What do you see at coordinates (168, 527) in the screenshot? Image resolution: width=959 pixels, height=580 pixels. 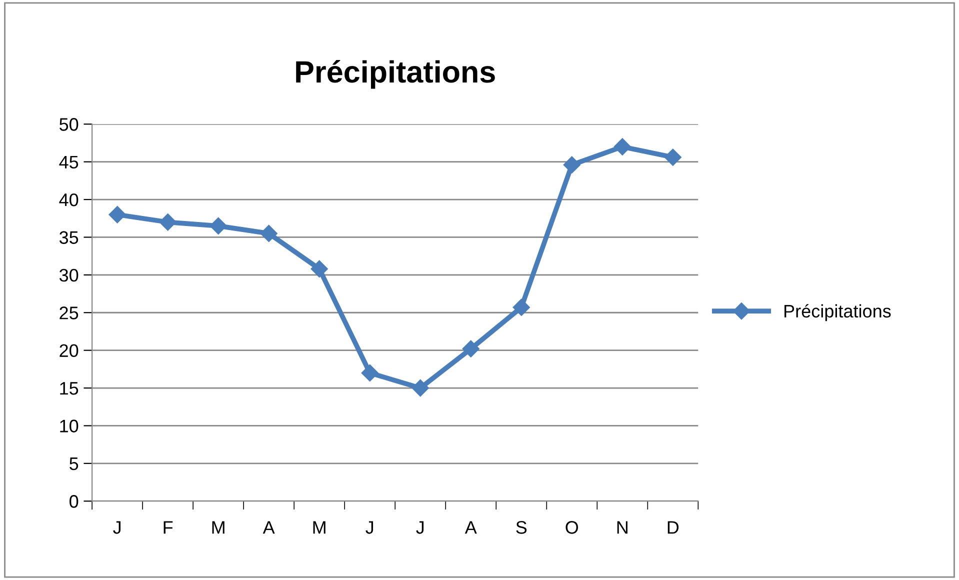 I see `x-tick-label: F` at bounding box center [168, 527].